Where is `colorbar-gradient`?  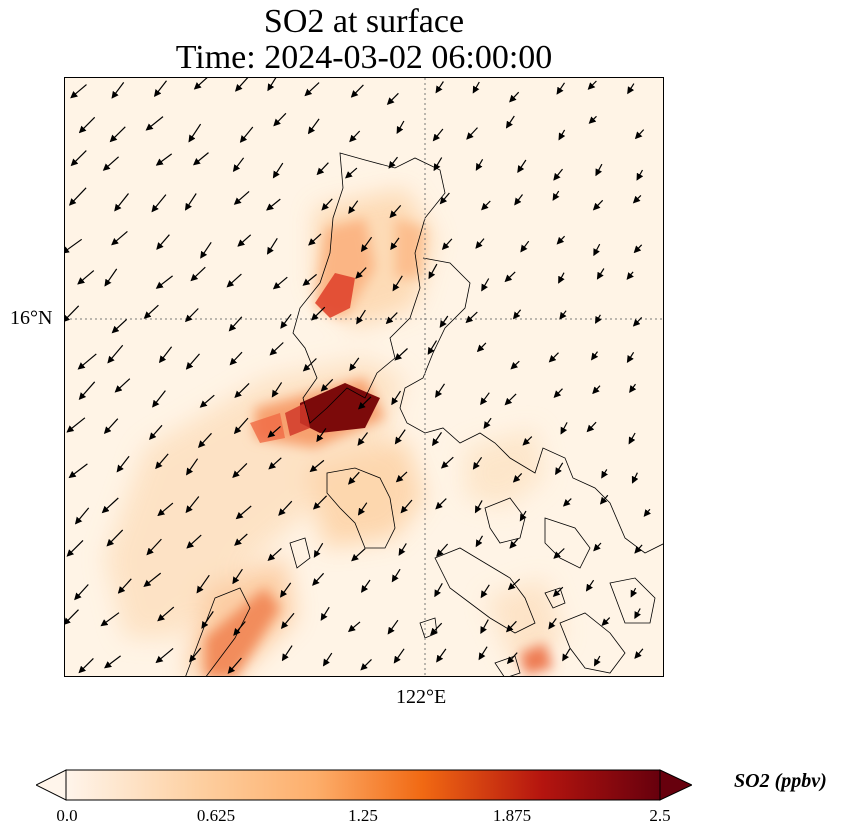 colorbar-gradient is located at coordinates (363, 785).